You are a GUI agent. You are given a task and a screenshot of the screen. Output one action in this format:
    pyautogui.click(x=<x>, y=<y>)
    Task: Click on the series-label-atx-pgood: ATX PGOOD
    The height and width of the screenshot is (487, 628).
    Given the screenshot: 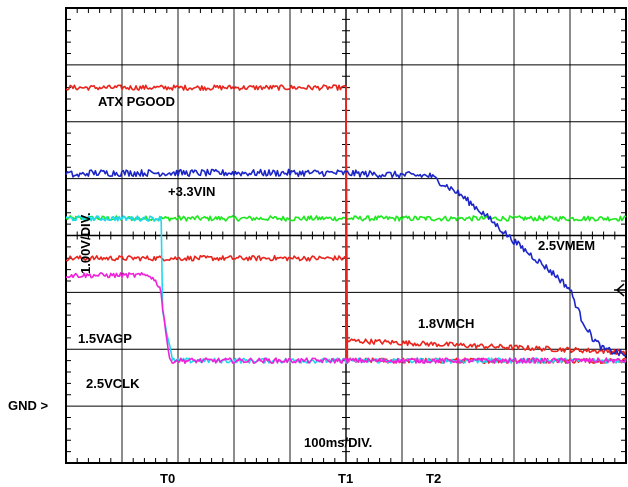 What is the action you would take?
    pyautogui.click(x=136, y=101)
    